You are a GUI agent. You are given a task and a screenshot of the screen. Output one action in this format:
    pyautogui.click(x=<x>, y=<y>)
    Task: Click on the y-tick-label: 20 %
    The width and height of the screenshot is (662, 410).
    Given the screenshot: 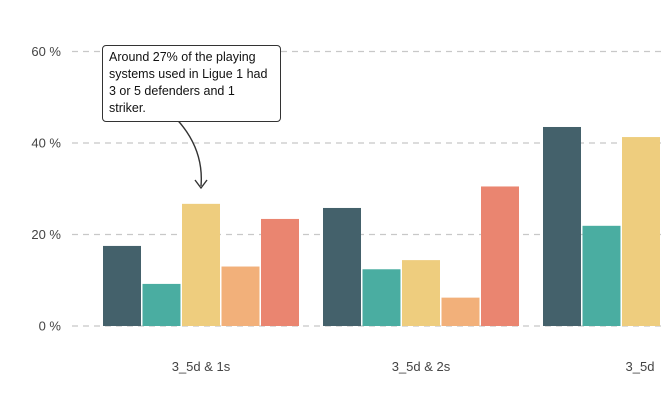 What is the action you would take?
    pyautogui.click(x=46, y=234)
    